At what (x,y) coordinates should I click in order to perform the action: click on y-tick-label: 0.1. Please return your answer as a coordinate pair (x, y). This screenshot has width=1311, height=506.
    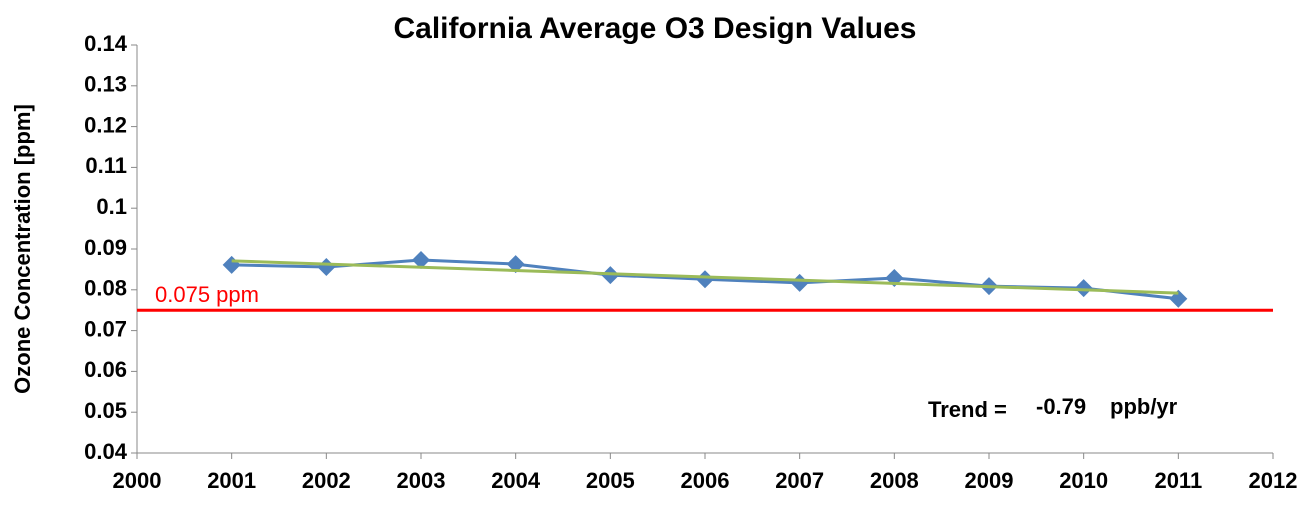
    Looking at the image, I should click on (111, 206).